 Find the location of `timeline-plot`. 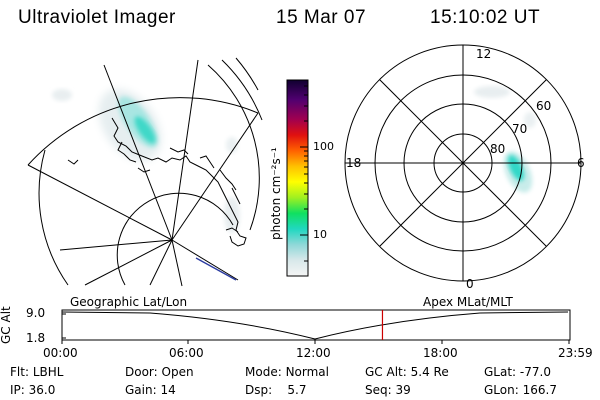

timeline-plot is located at coordinates (316, 326).